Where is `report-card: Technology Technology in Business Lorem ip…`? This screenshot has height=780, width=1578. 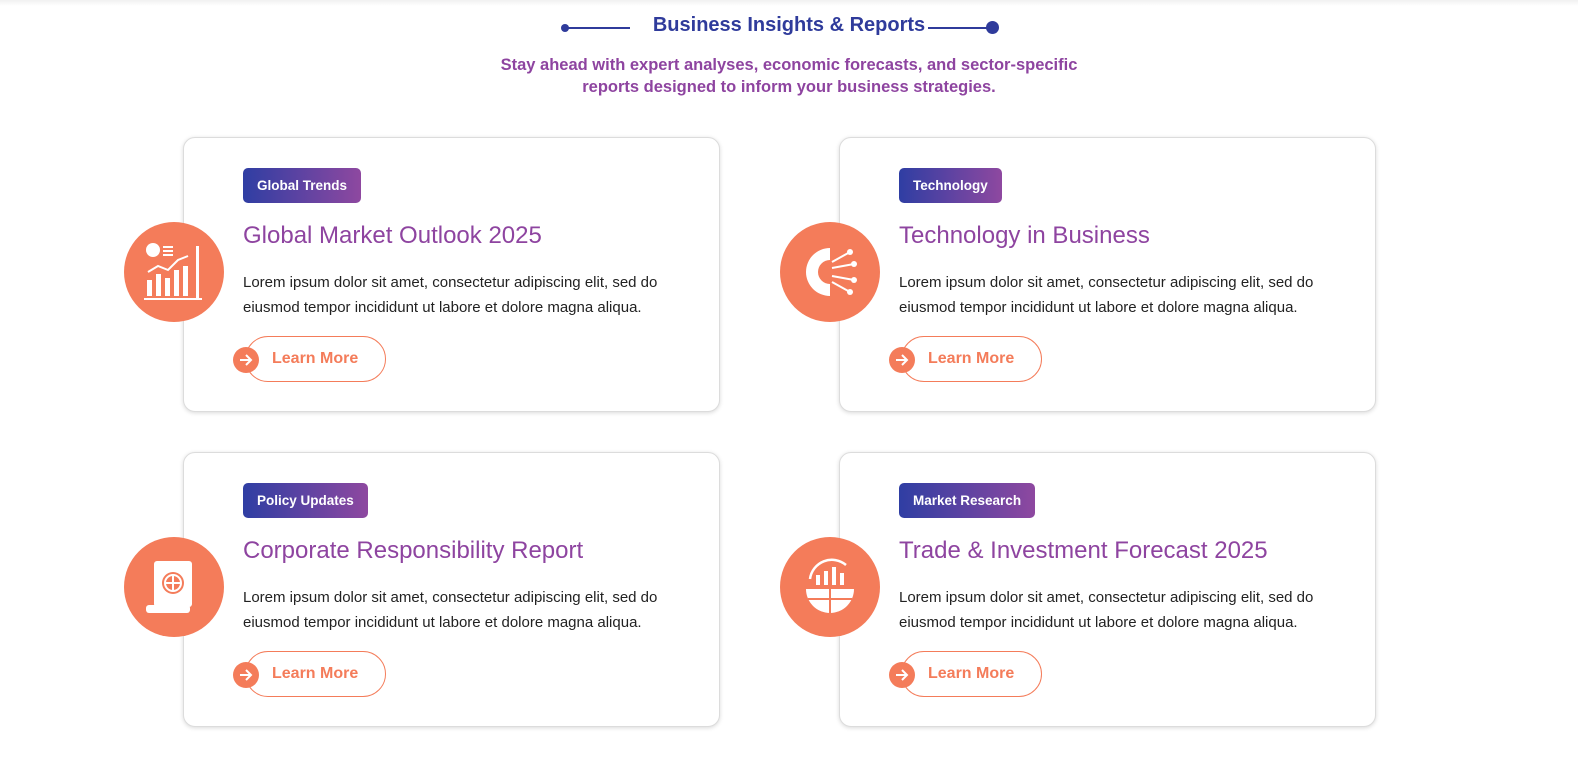
report-card: Technology Technology in Business Lorem ip… is located at coordinates (1078, 274).